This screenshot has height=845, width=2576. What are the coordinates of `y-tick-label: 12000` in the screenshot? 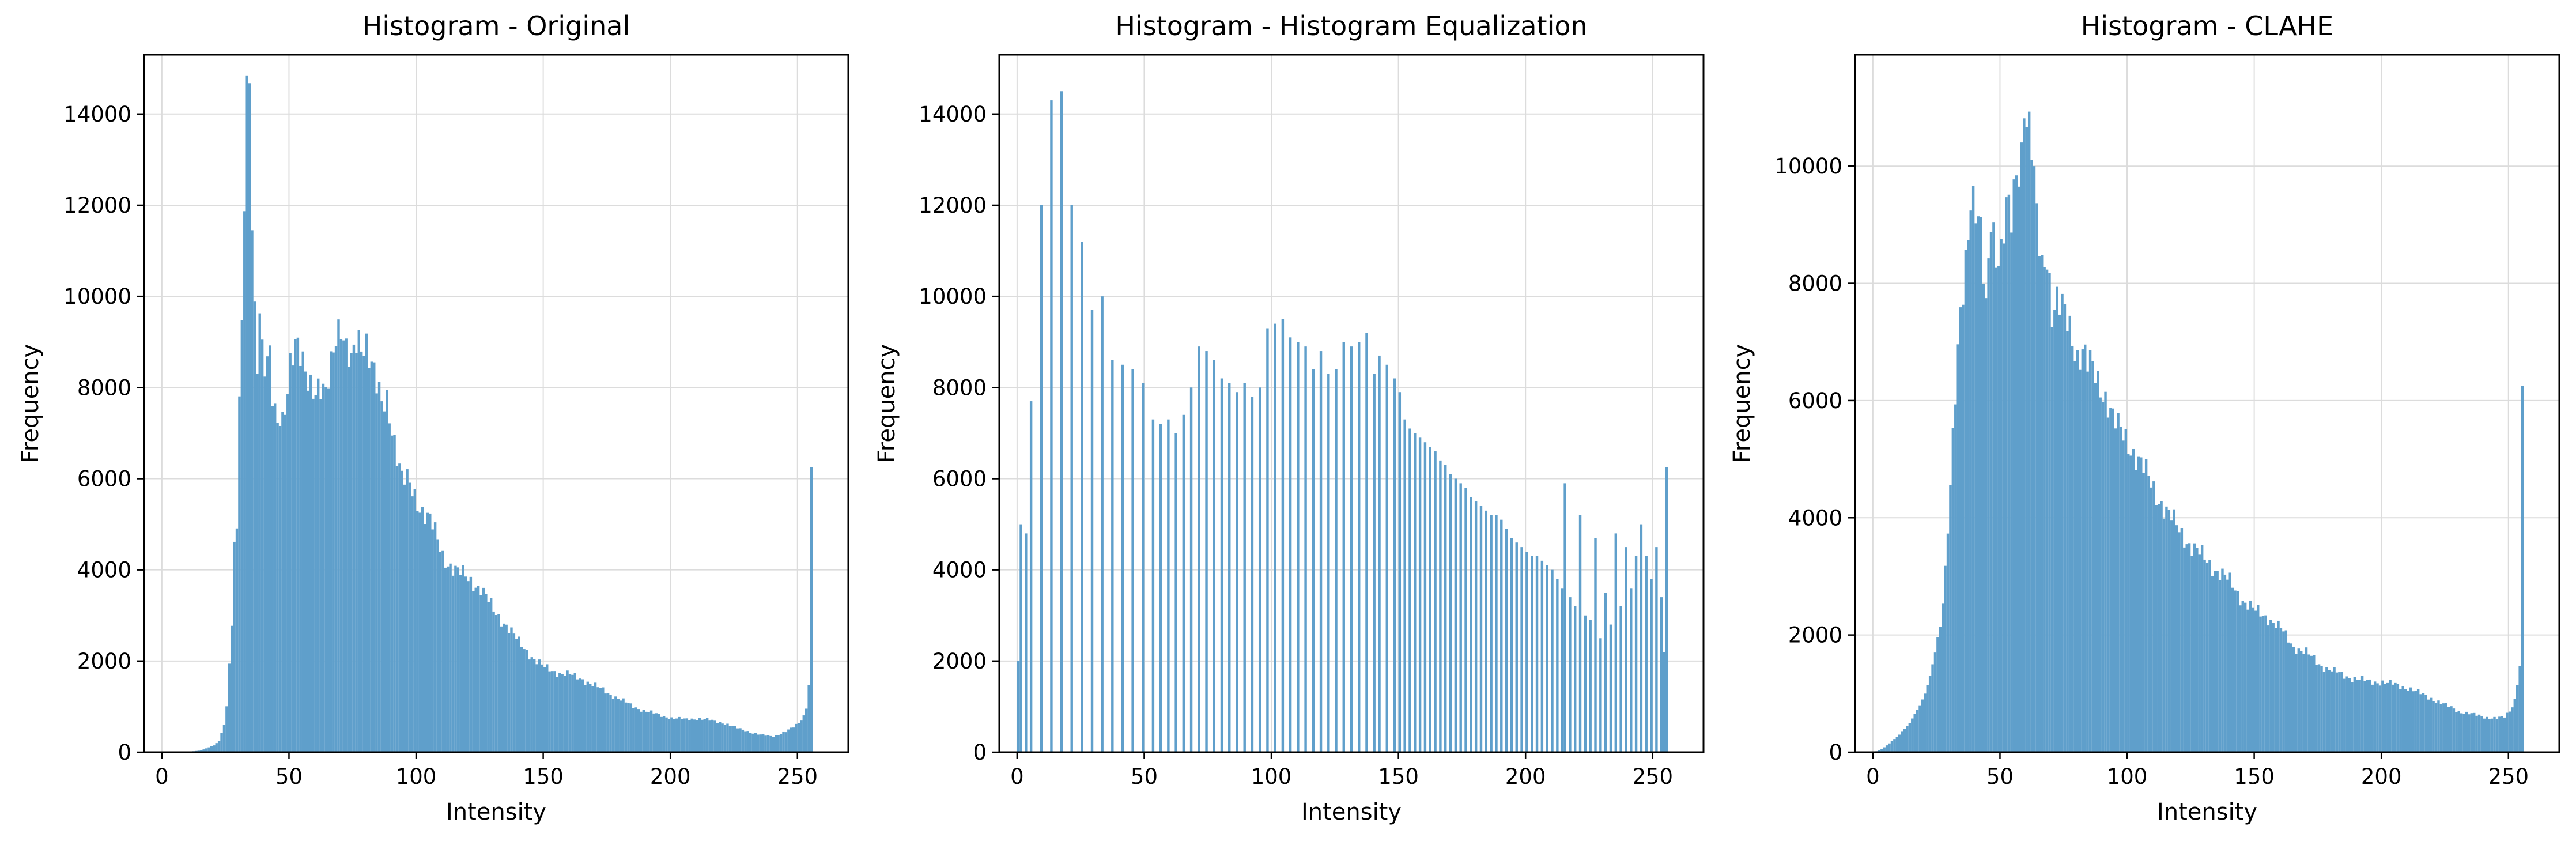 It's located at (953, 206).